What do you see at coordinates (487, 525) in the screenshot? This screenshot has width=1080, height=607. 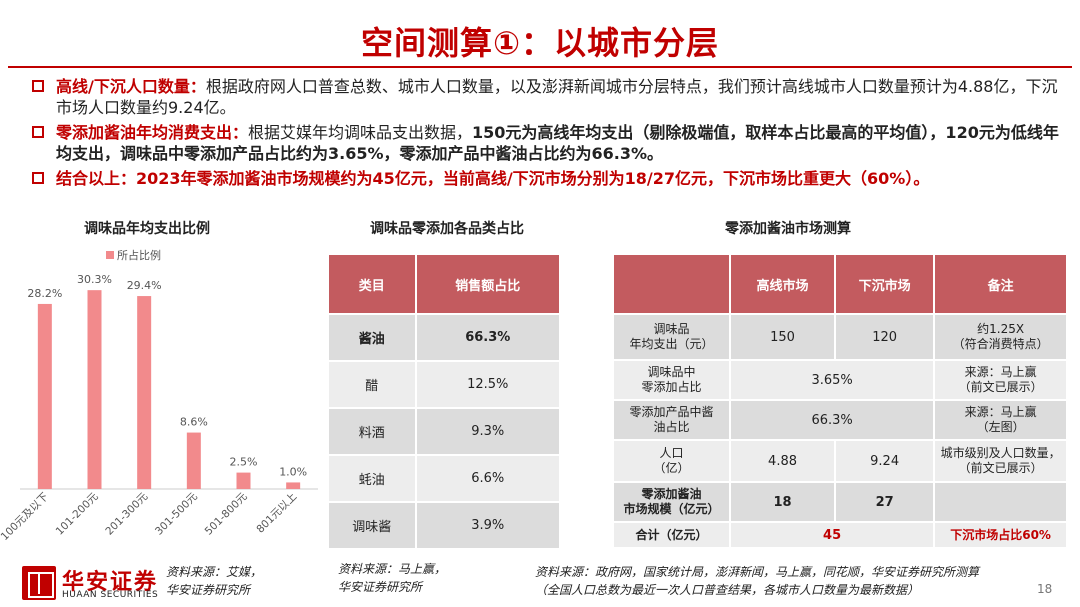 I see `table-cell: 3.9%` at bounding box center [487, 525].